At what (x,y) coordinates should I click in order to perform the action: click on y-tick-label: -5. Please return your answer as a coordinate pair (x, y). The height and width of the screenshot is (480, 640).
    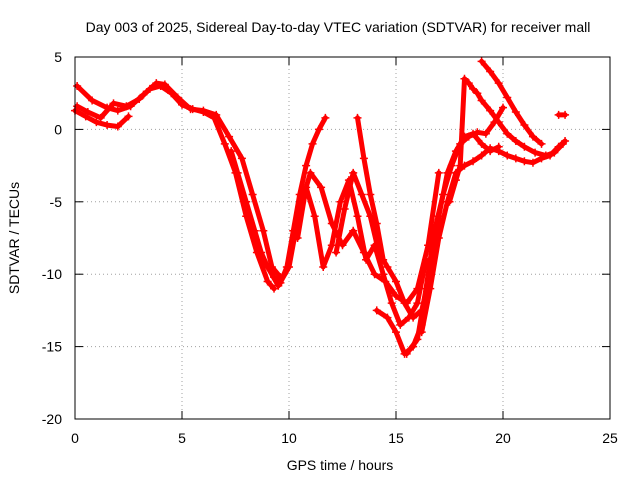
    Looking at the image, I should click on (56, 202).